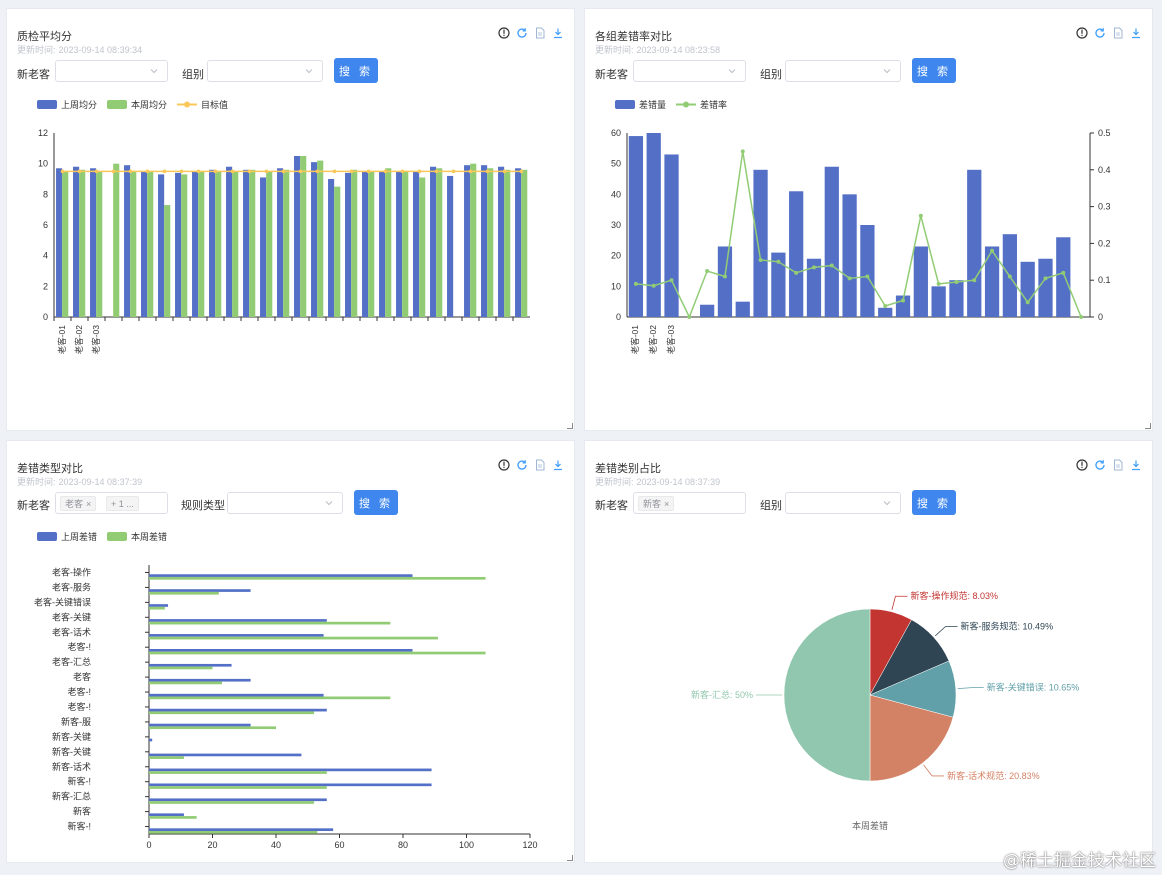  What do you see at coordinates (689, 503) in the screenshot?
I see `customer-select: 新客 ×` at bounding box center [689, 503].